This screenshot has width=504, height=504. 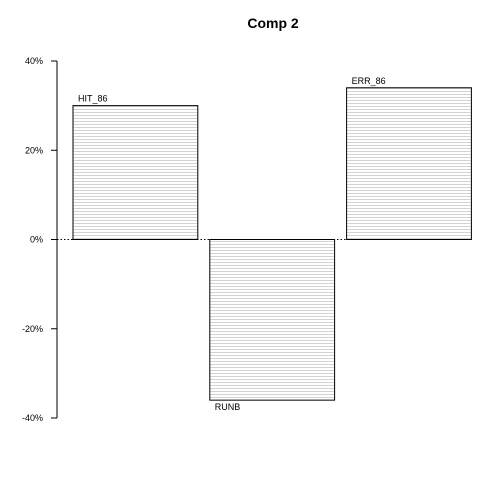 What do you see at coordinates (273, 23) in the screenshot?
I see `chart-title: Comp 2` at bounding box center [273, 23].